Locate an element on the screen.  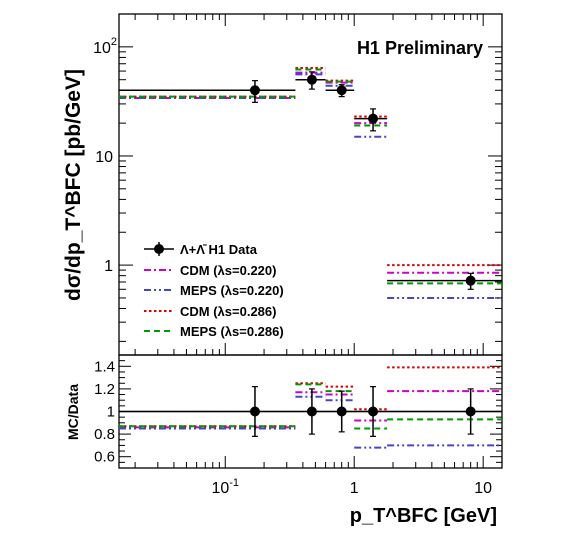
ratio-y-tick-label: 1.2 is located at coordinates (104, 389).